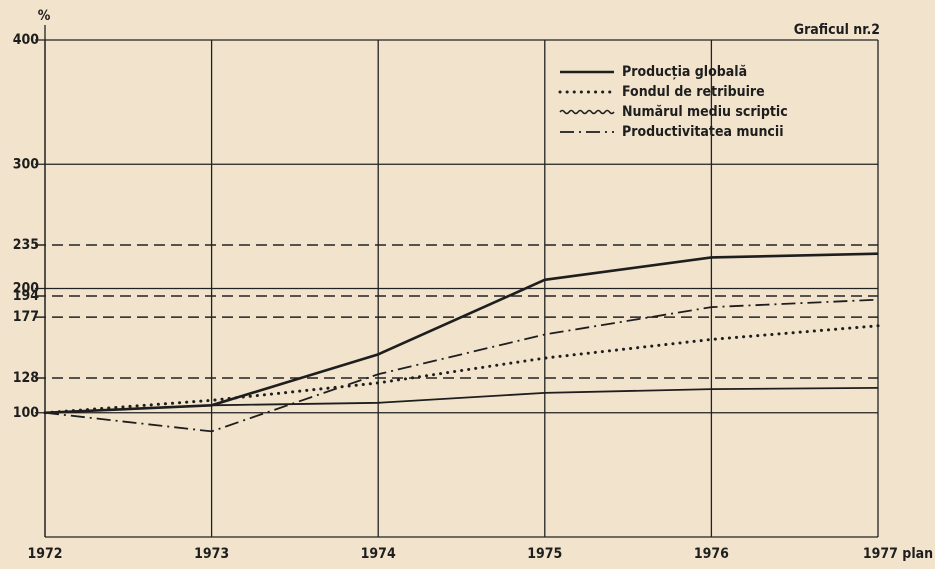 This screenshot has width=935, height=569. What do you see at coordinates (898, 554) in the screenshot?
I see `x-tick-label: 1977 plan` at bounding box center [898, 554].